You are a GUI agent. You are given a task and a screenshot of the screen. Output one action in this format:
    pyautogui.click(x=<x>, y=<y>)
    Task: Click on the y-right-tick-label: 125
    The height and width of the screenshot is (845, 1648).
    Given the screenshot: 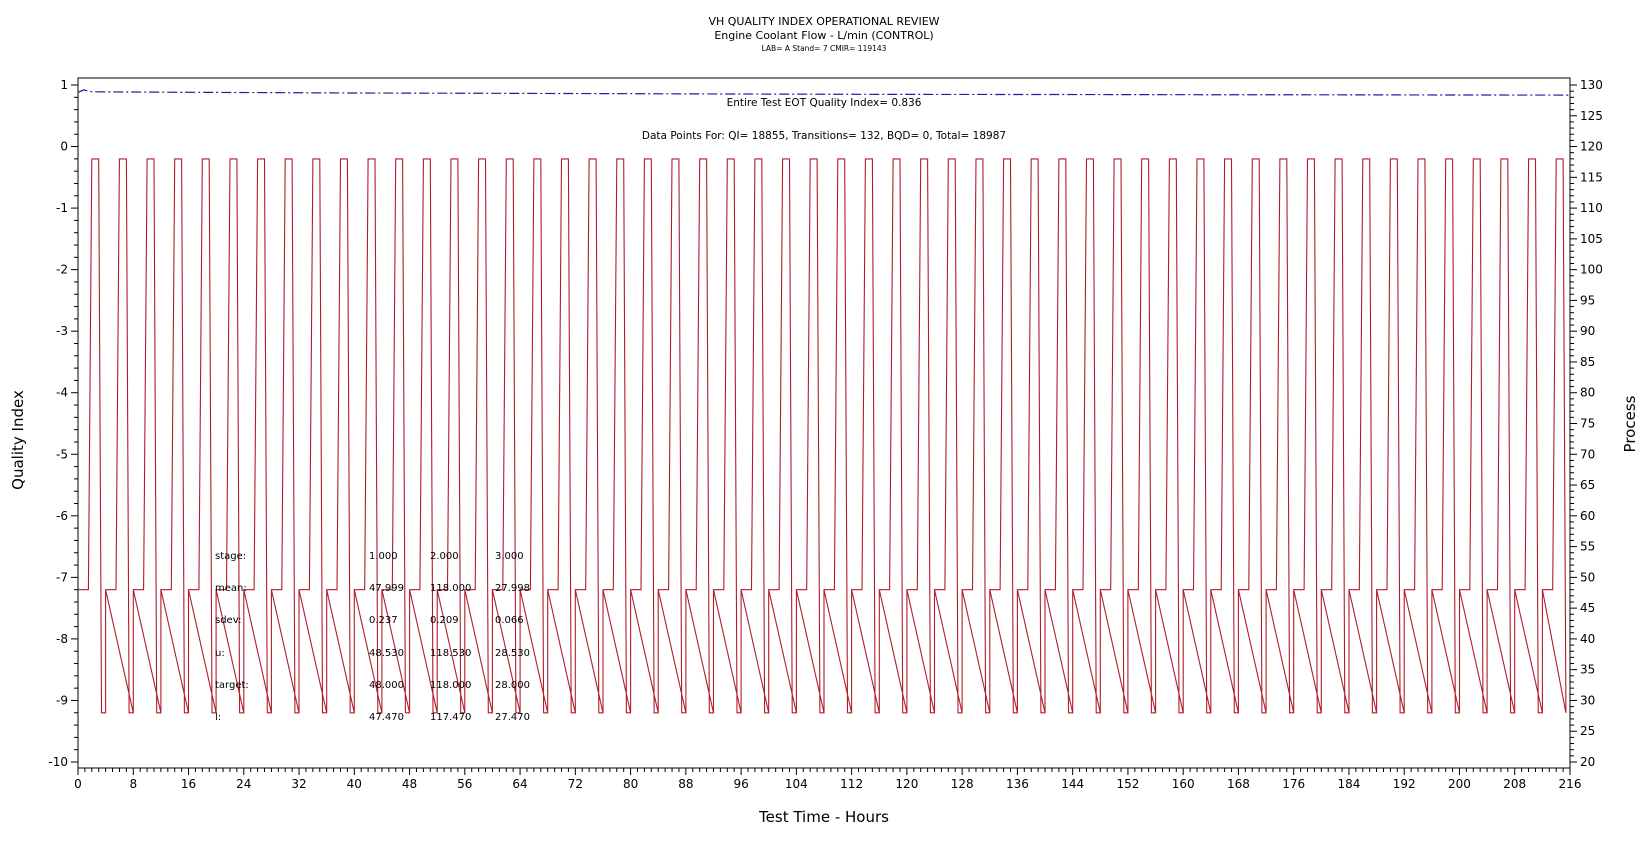 What is the action you would take?
    pyautogui.click(x=1591, y=116)
    